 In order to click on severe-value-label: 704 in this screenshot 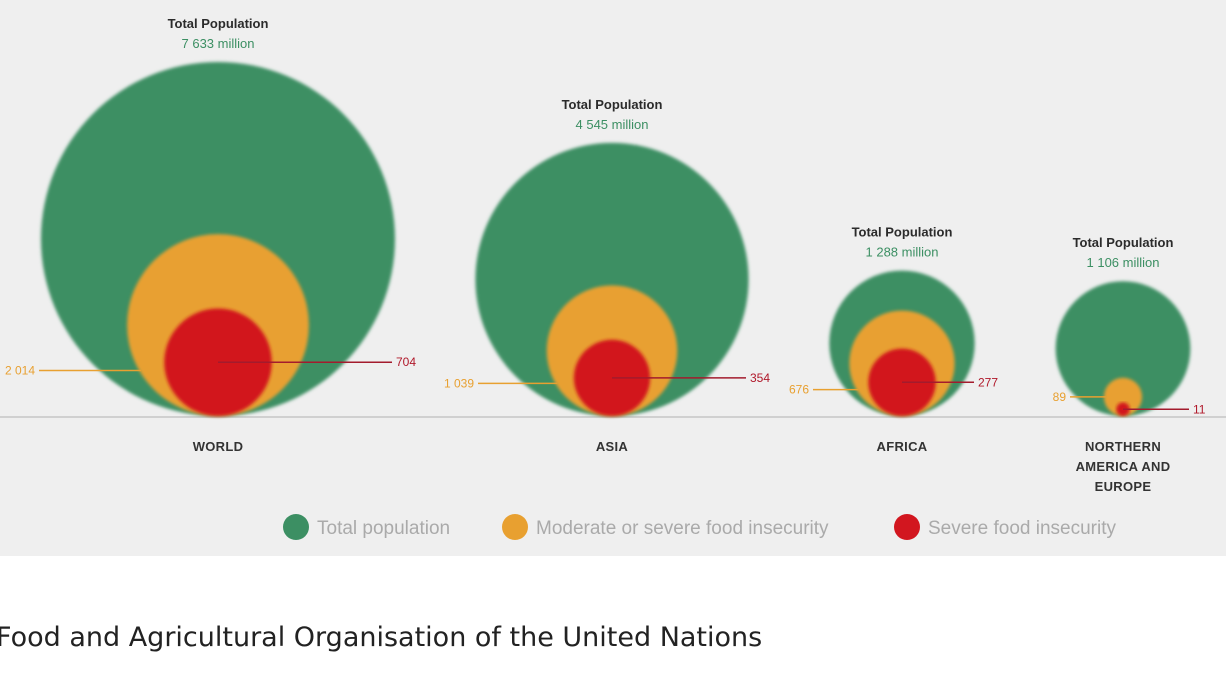, I will do `click(406, 362)`.